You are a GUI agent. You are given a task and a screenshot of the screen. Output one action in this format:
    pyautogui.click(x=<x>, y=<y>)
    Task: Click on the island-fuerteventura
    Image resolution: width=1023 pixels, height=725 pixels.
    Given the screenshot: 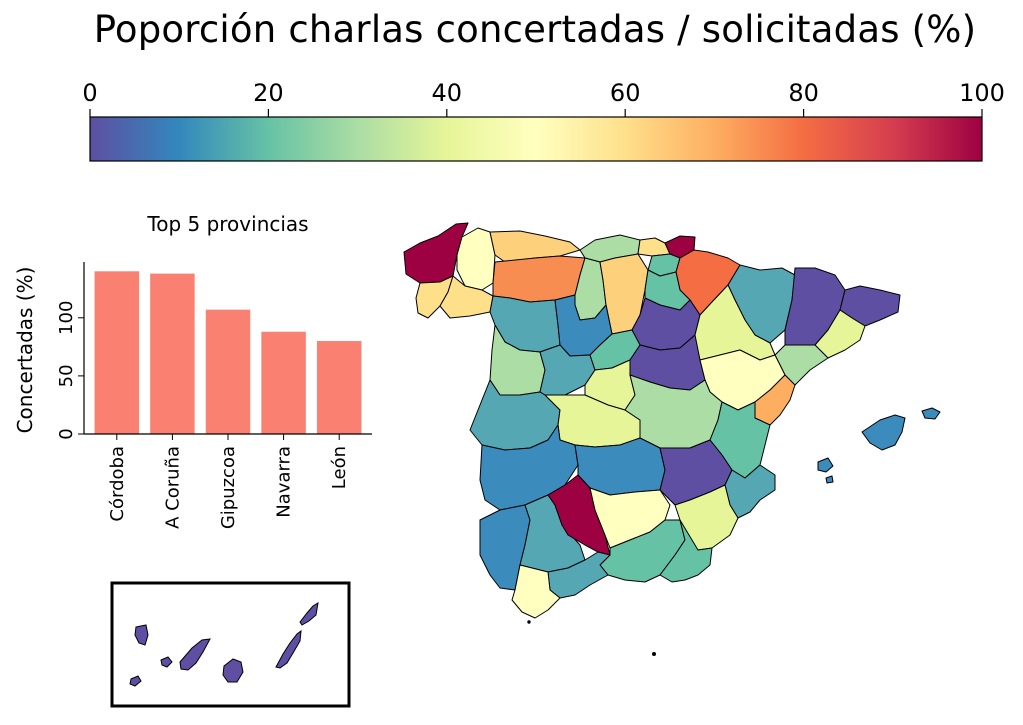 What is the action you would take?
    pyautogui.click(x=288, y=649)
    